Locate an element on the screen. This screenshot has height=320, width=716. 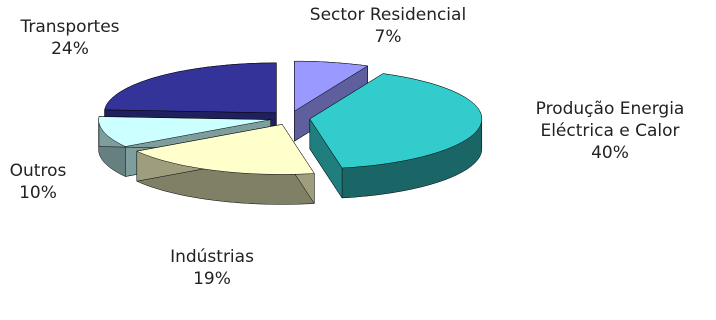
percent-label: 10% is located at coordinates (38, 193).